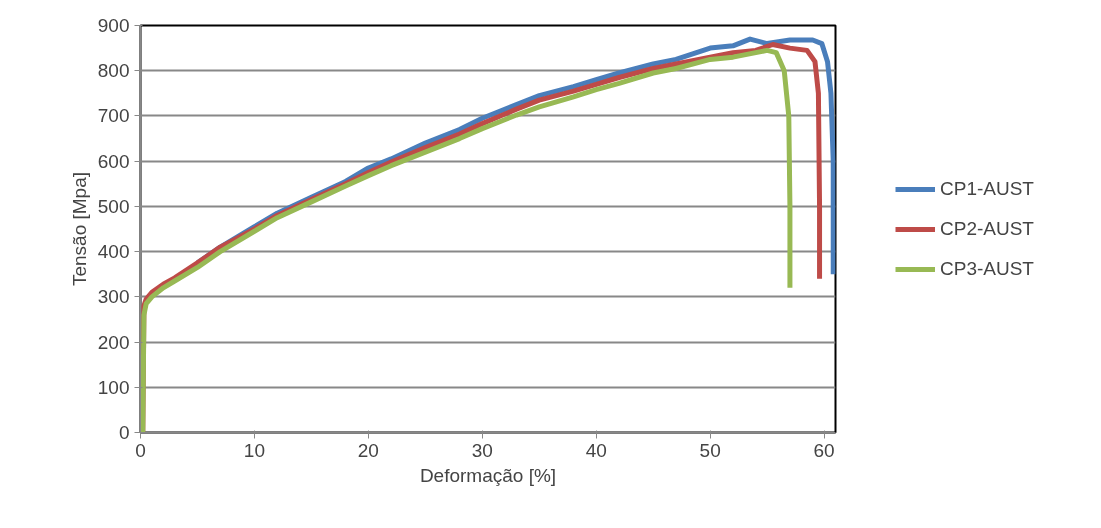 The width and height of the screenshot is (1101, 528). Describe the element at coordinates (124, 432) in the screenshot. I see `y-tick-label: 0` at that location.